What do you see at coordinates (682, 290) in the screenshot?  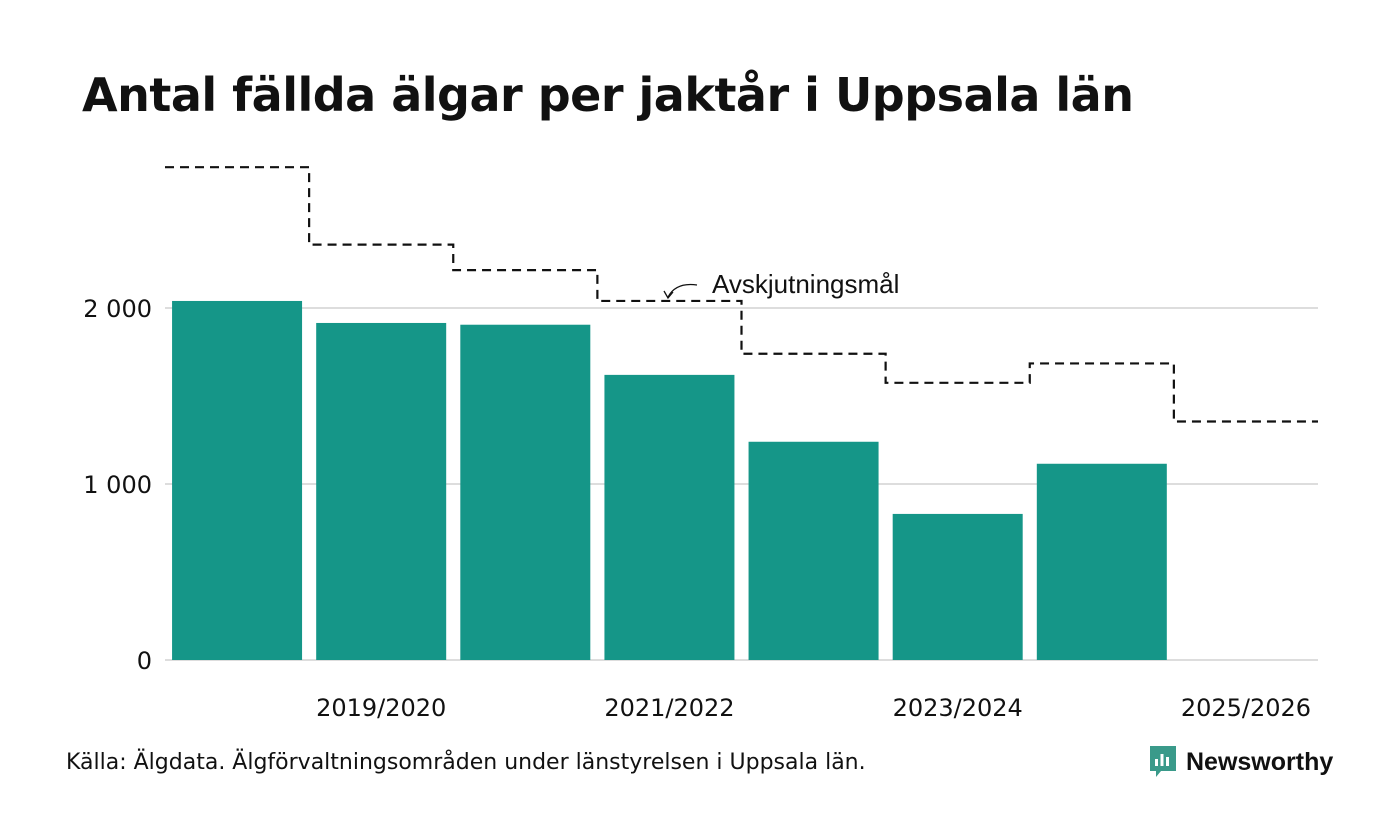 I see `annotation-arrow` at bounding box center [682, 290].